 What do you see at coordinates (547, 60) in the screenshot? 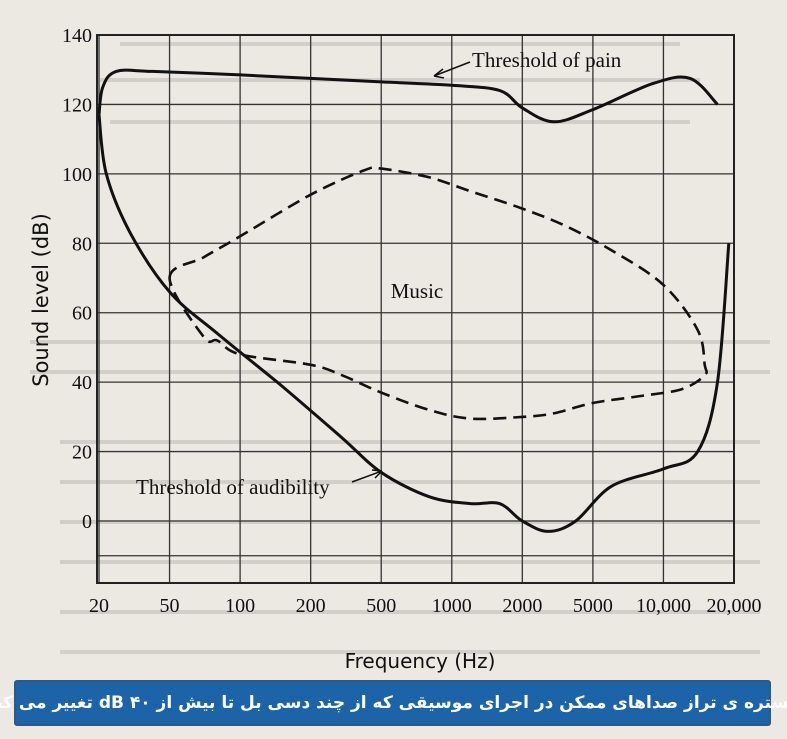
I see `annotation-threshold-of-pain: Threshold of pain` at bounding box center [547, 60].